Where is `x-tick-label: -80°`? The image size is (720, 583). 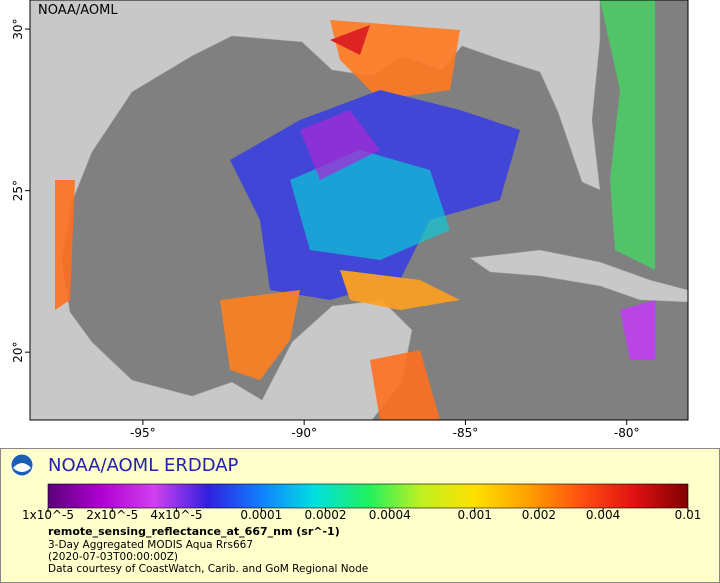
x-tick-label: -80° is located at coordinates (627, 433).